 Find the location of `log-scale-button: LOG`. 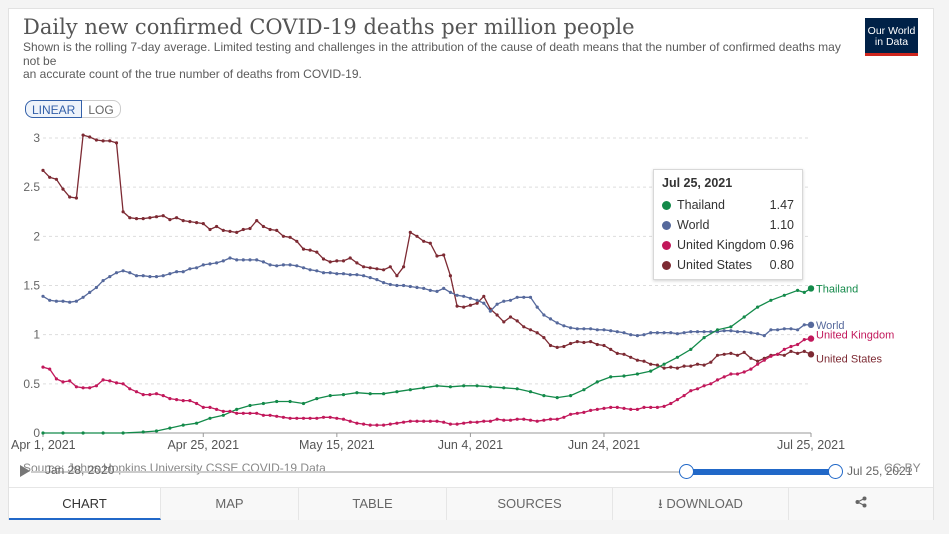

log-scale-button: LOG is located at coordinates (101, 109).